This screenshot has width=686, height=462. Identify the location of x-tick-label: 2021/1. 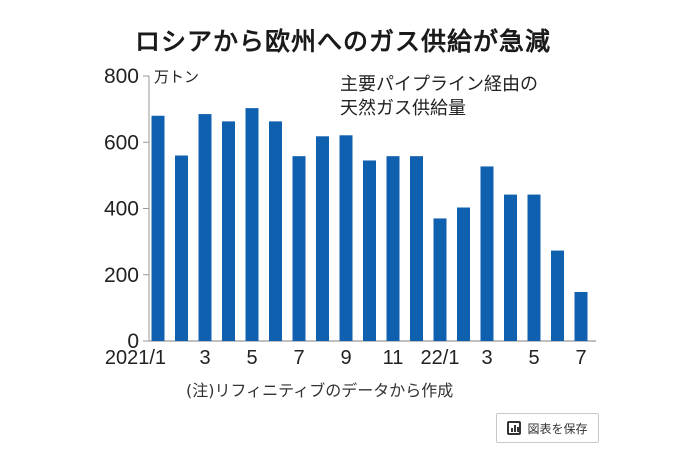
(135, 358).